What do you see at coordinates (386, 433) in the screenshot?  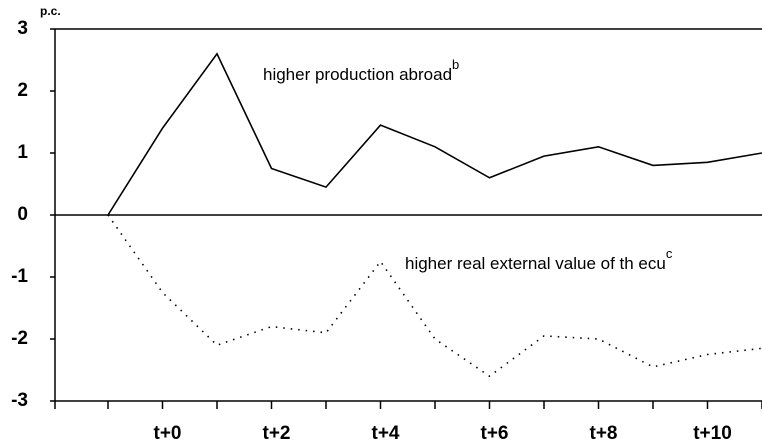 I see `x-tick-label: t+4` at bounding box center [386, 433].